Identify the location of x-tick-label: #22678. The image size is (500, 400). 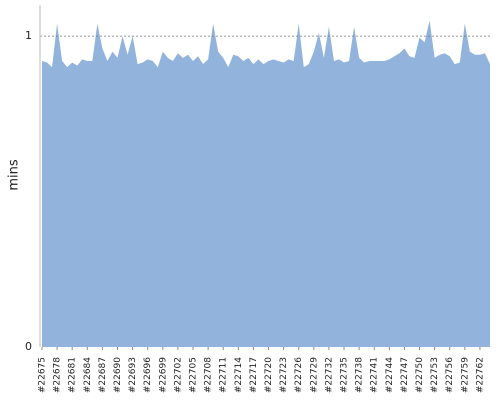
(58, 375).